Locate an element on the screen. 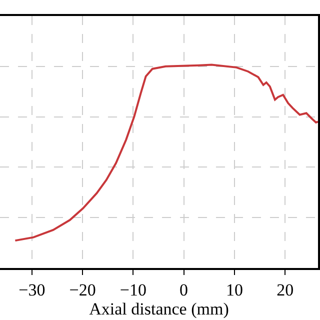 This screenshot has width=320, height=320. x-tick-label: 0 is located at coordinates (184, 290).